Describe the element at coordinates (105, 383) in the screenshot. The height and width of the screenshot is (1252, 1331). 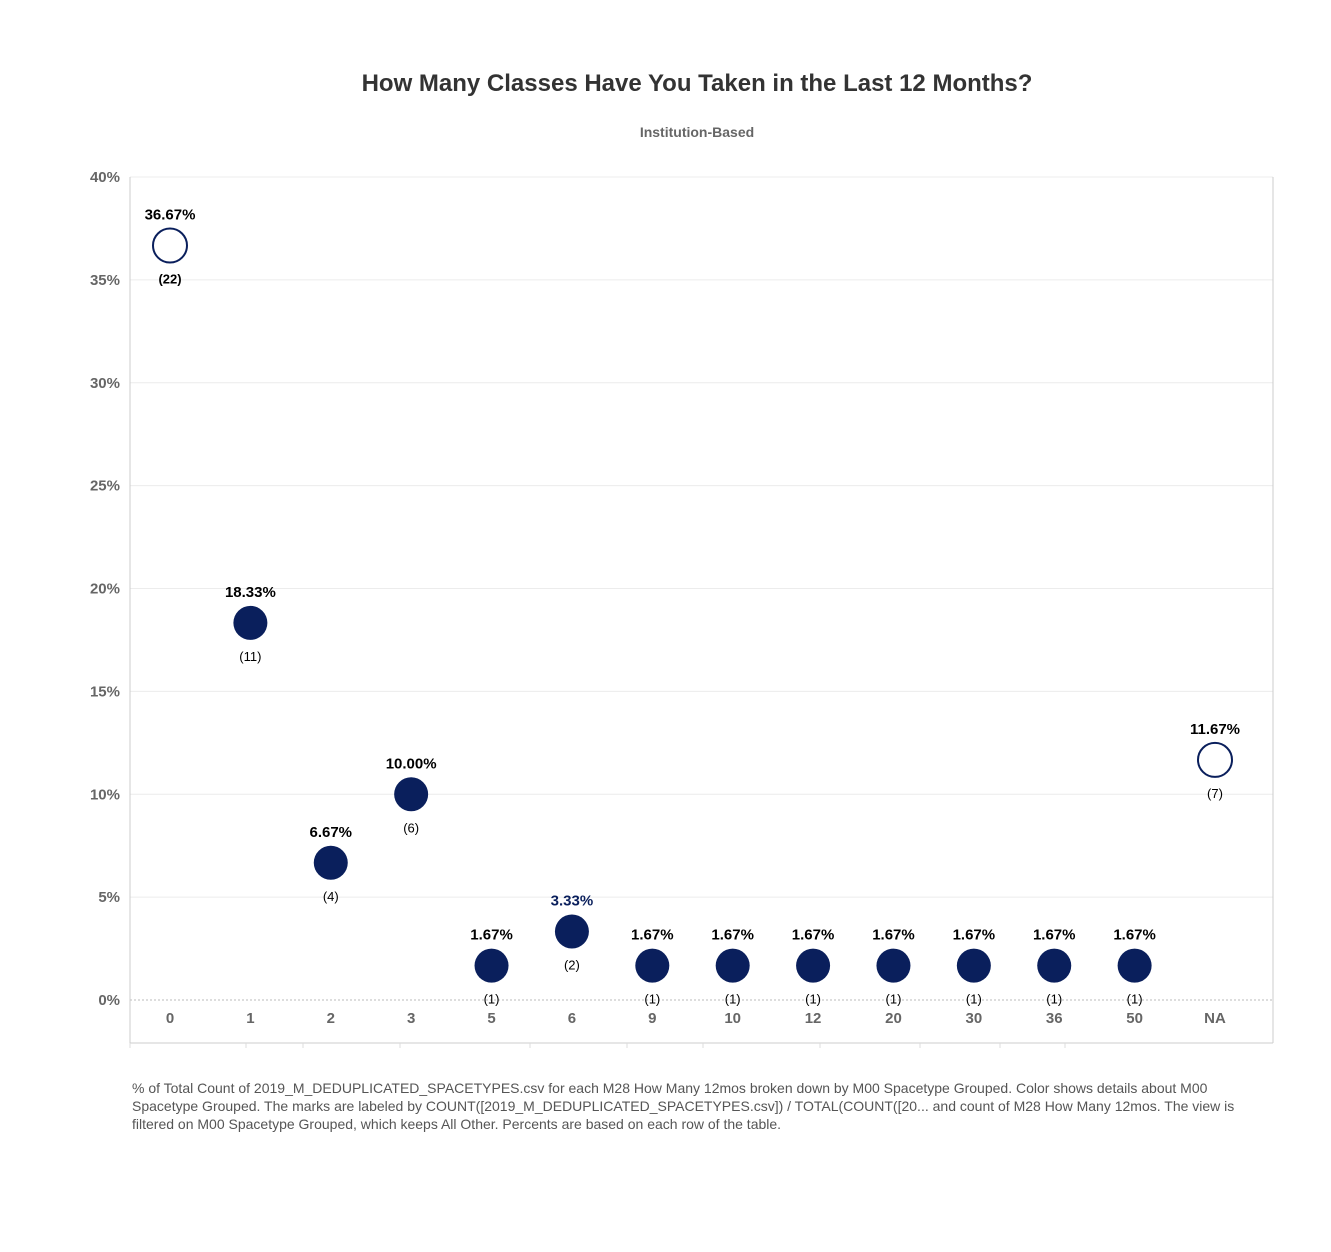
I see `y-tick-label: 30%` at that location.